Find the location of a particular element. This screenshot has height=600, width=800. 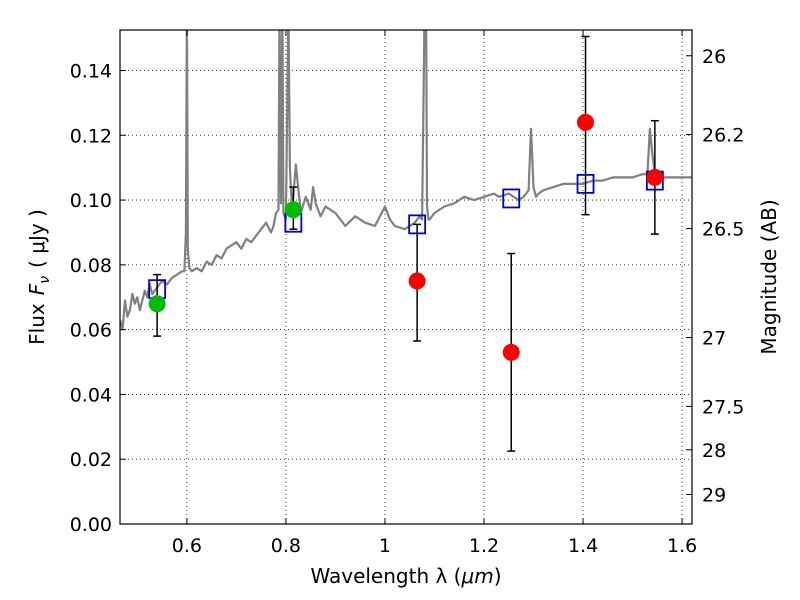

mag-tick-label: 26 is located at coordinates (714, 57).